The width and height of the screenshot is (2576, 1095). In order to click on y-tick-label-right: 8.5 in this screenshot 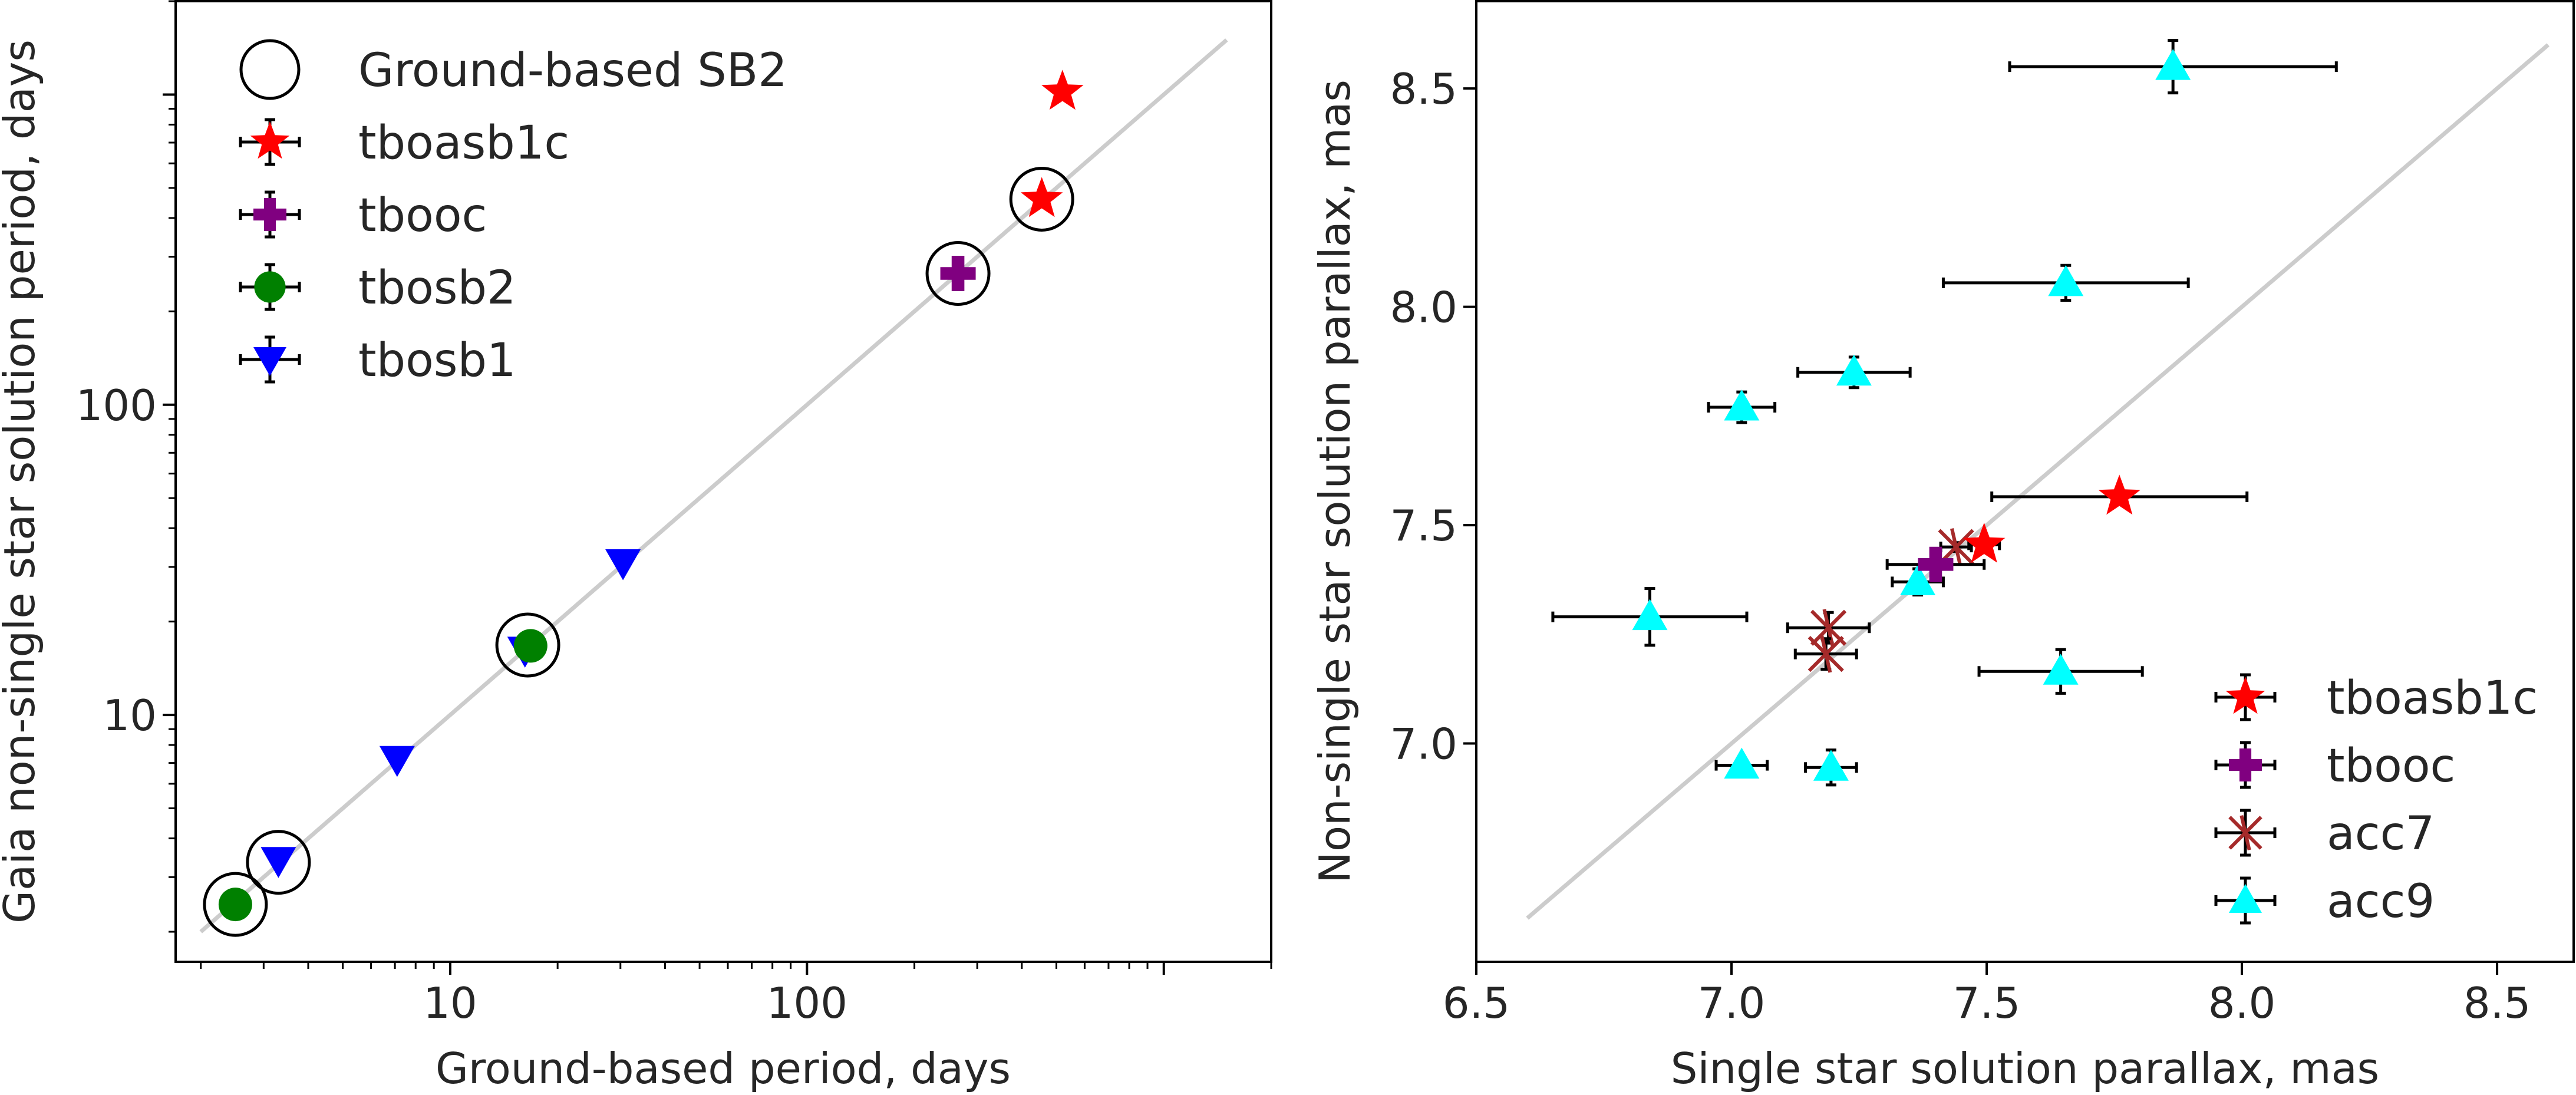, I will do `click(1423, 89)`.